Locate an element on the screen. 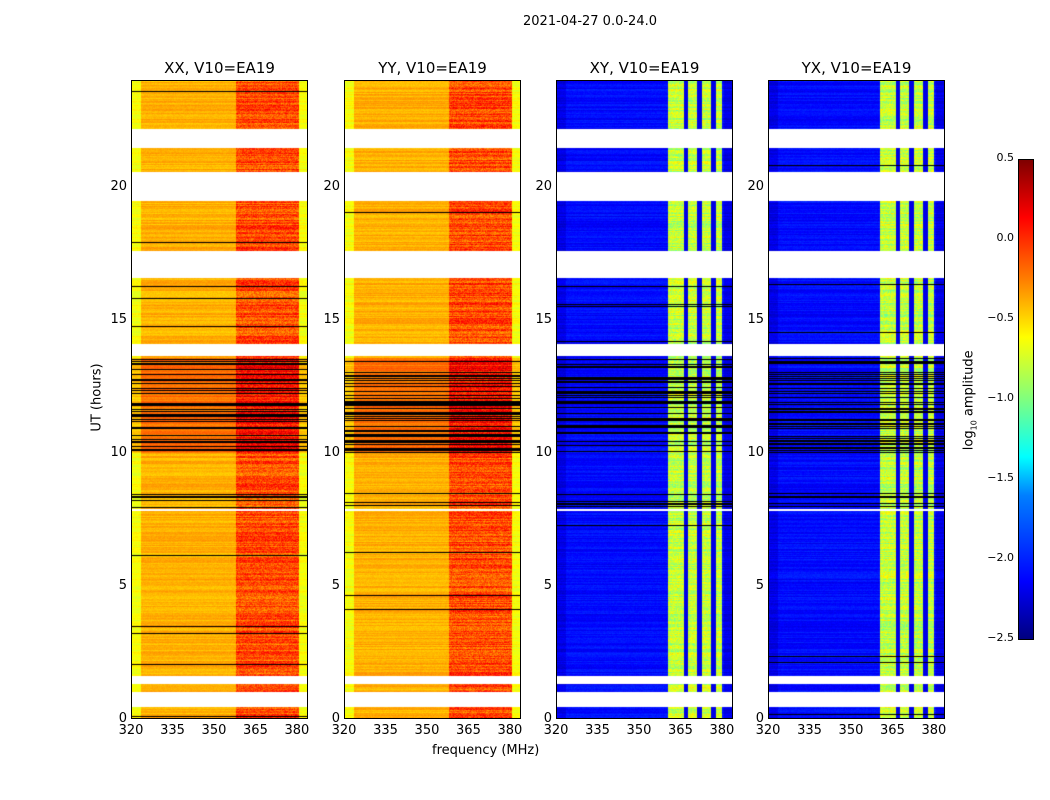  panel-title: XY, V10=EA19 is located at coordinates (644, 68).